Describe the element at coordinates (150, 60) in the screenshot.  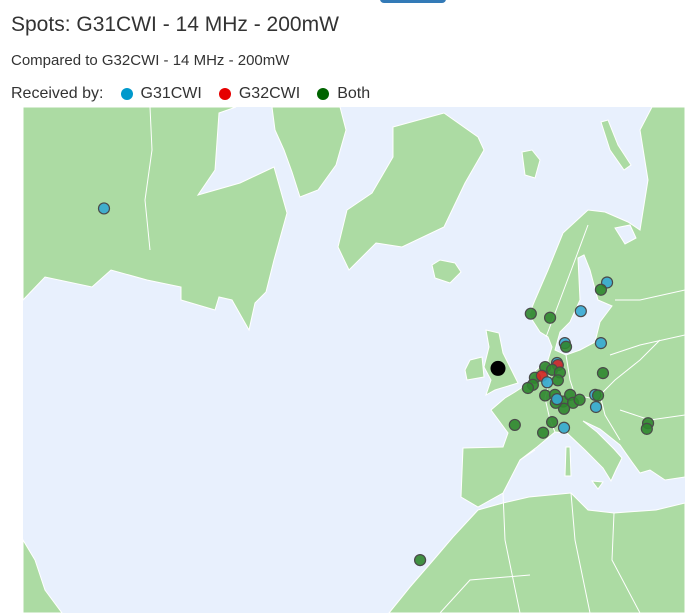
I see `comparison-subtitle: Compared to G32CWI - 14 MHz - 200mW` at that location.